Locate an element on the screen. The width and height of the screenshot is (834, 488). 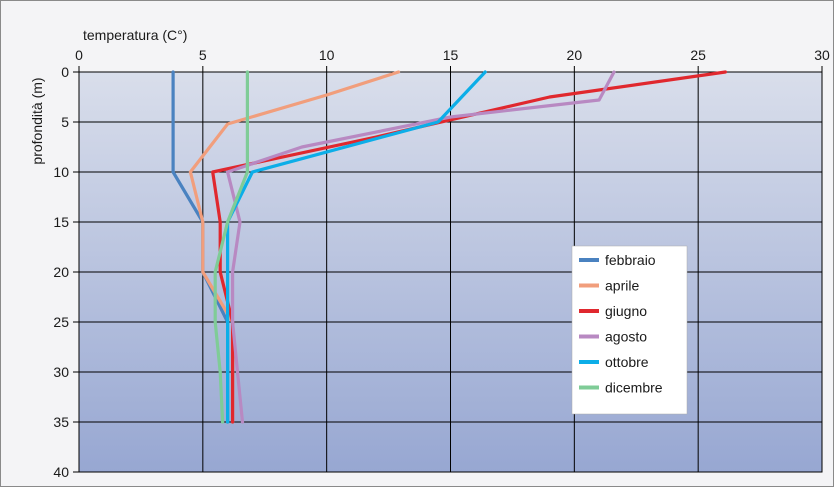
legend-label-ottobre: ottobre is located at coordinates (627, 362).